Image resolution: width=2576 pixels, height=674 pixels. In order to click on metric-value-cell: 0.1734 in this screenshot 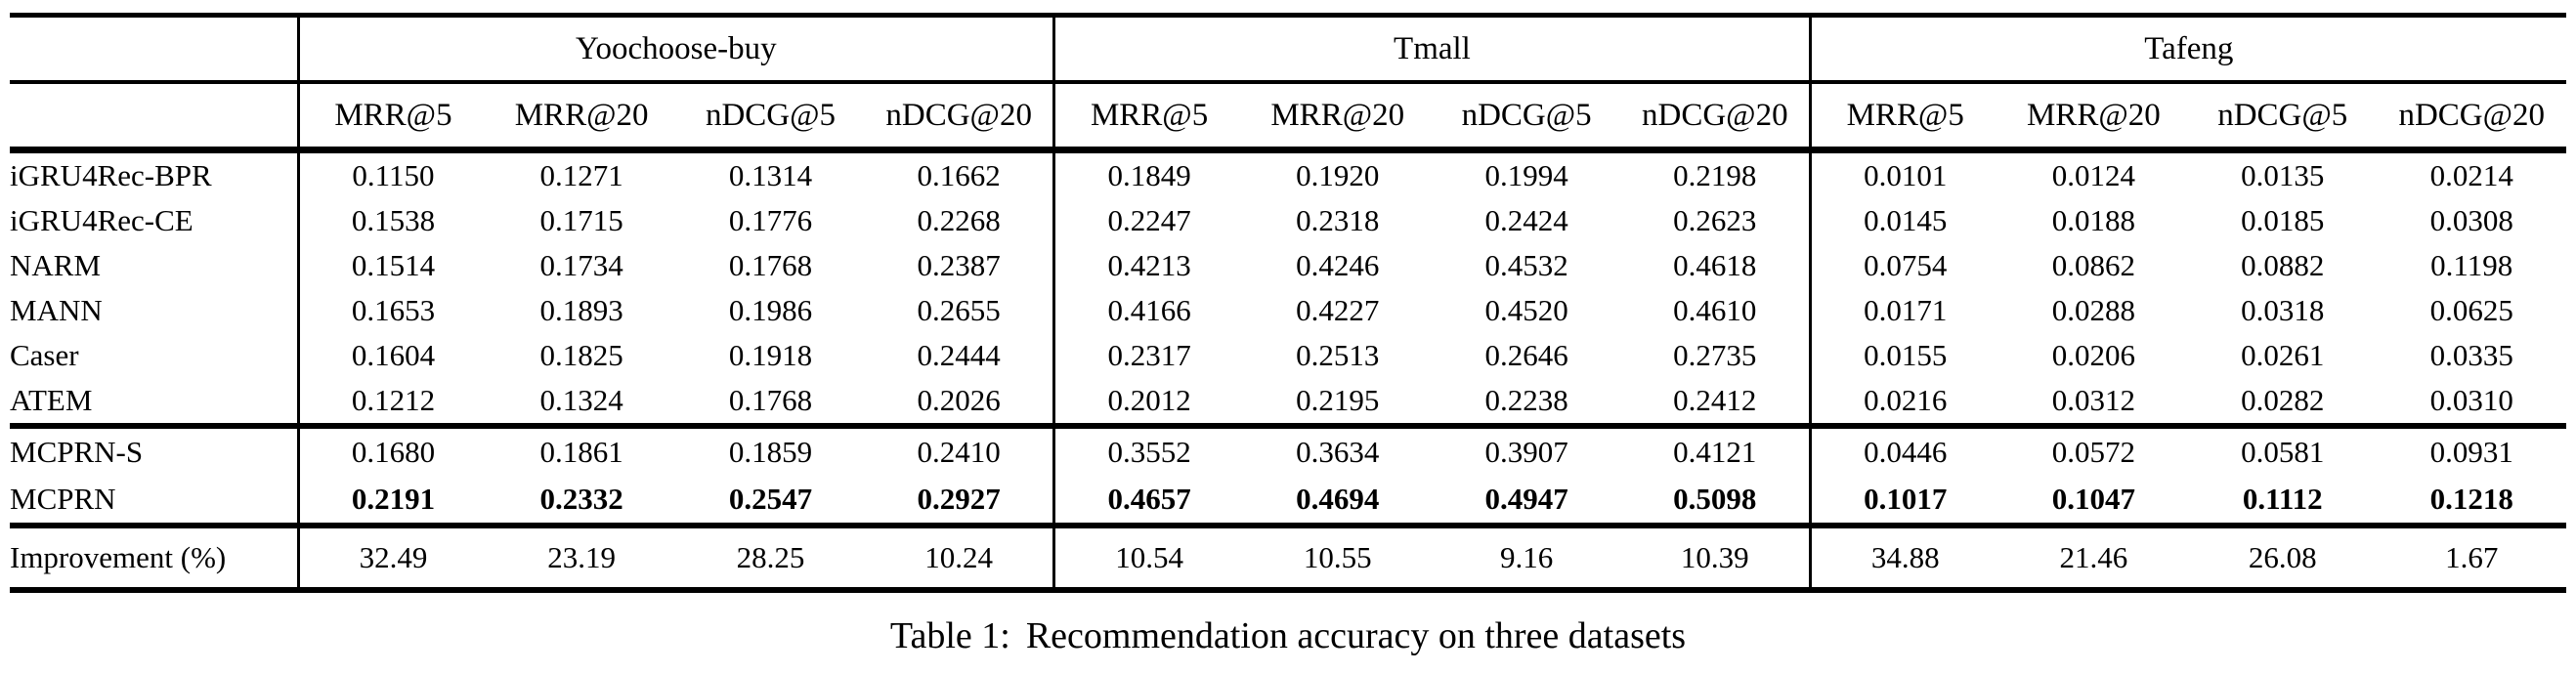, I will do `click(581, 265)`.